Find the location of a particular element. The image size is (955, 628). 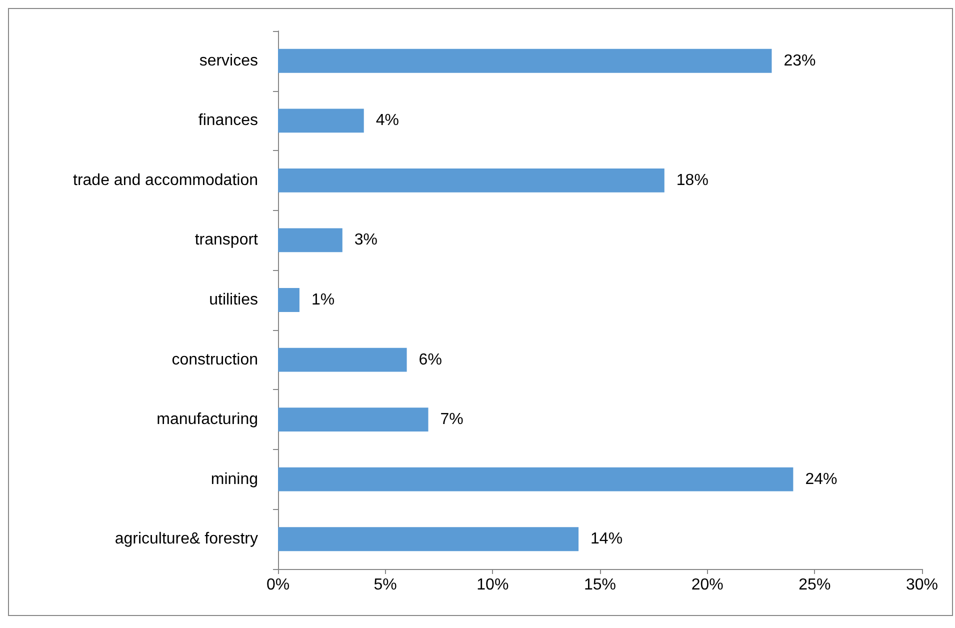

data-label: 23% is located at coordinates (800, 61).